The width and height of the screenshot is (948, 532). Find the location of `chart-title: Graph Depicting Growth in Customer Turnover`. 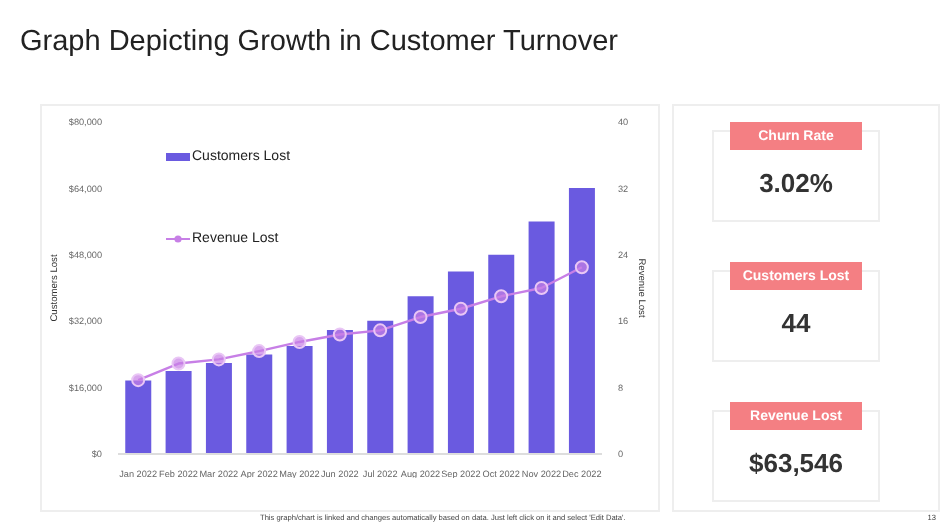

chart-title: Graph Depicting Growth in Customer Turnover is located at coordinates (319, 42).